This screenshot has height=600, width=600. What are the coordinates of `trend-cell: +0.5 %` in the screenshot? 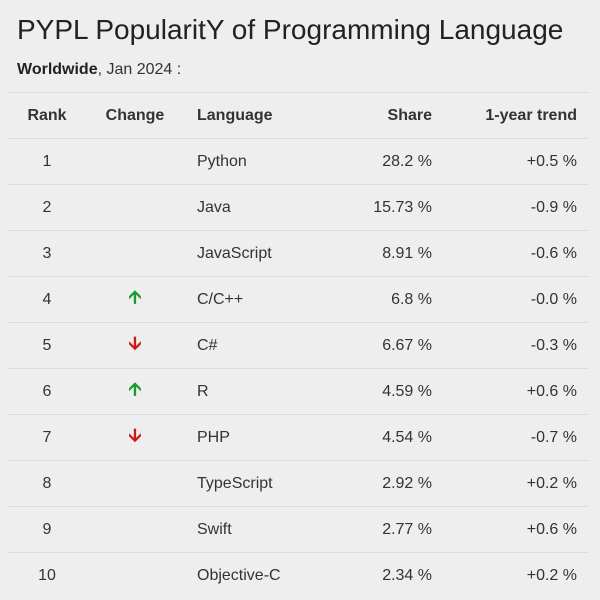 It's located at (510, 161).